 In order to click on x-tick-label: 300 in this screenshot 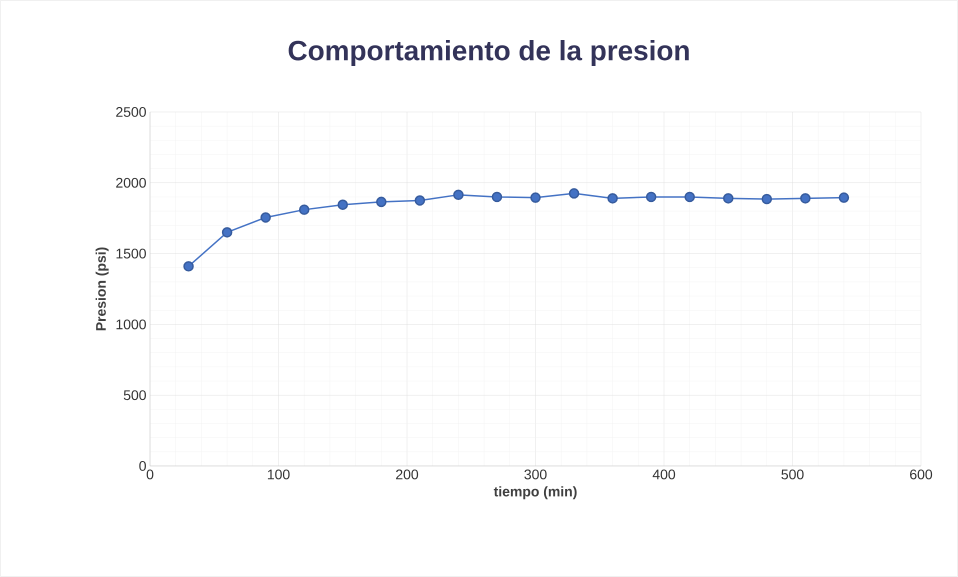, I will do `click(535, 474)`.